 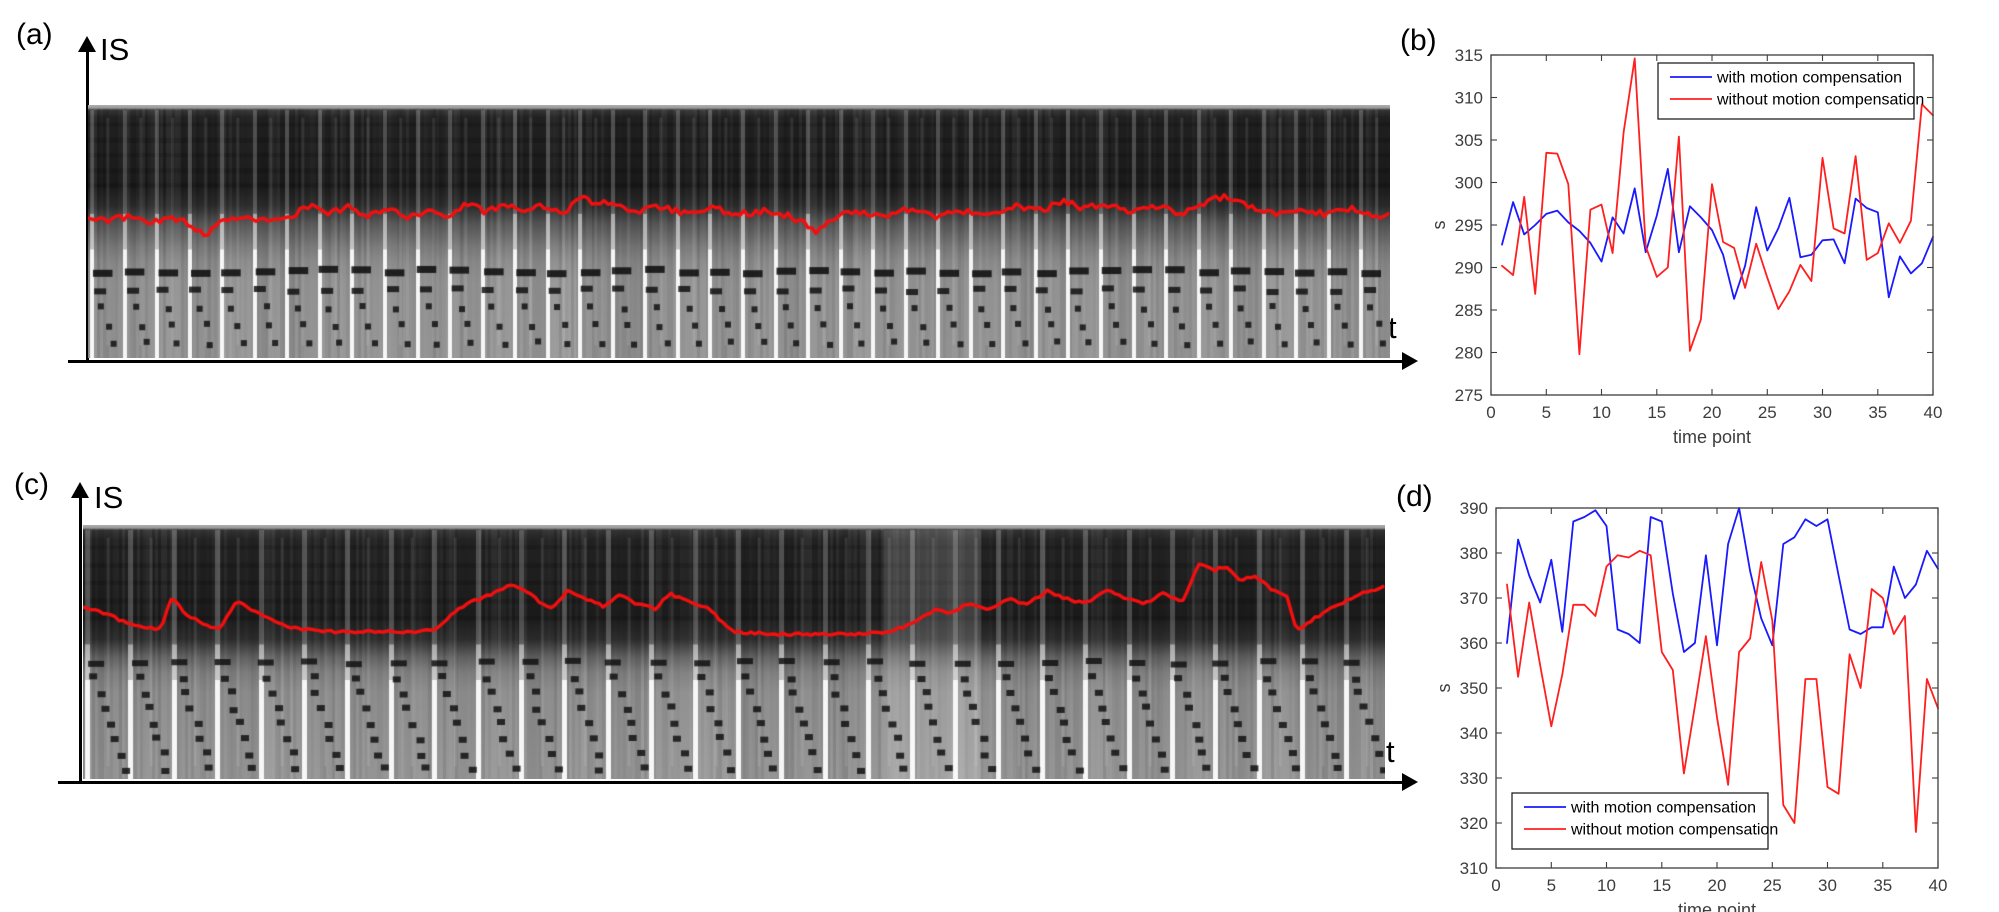 What do you see at coordinates (1474, 823) in the screenshot?
I see `y-tick-label: 320` at bounding box center [1474, 823].